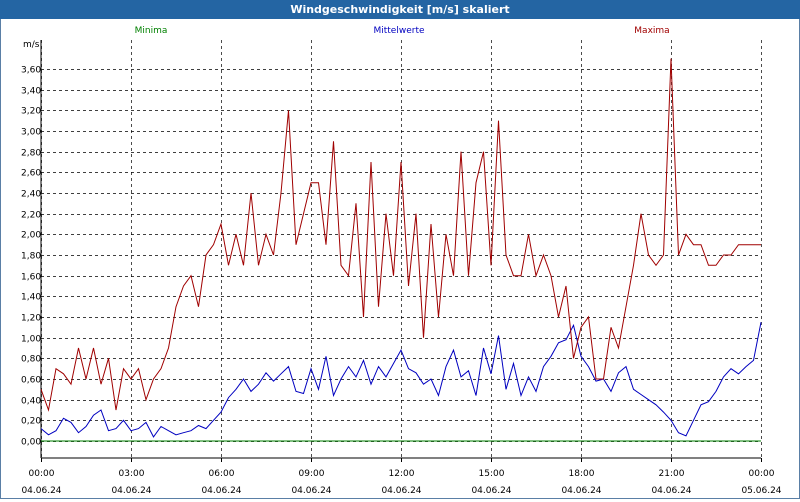  What do you see at coordinates (761, 491) in the screenshot?
I see `x-tick-date-label: 05.06.24` at bounding box center [761, 491].